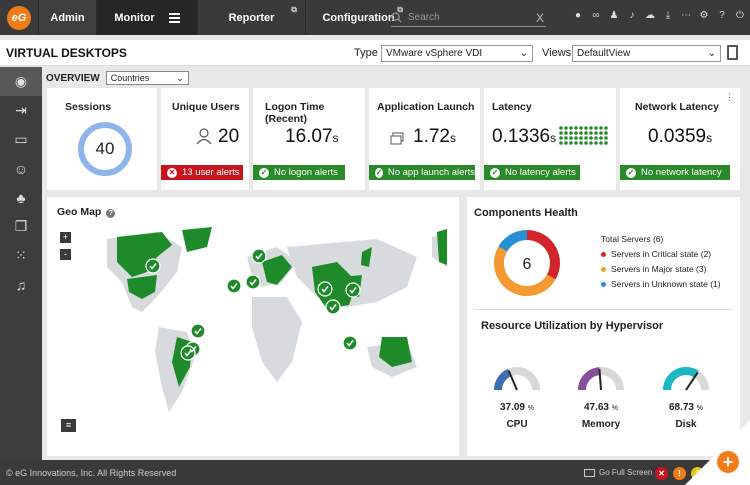  What do you see at coordinates (615, 408) in the screenshot?
I see `memory-unit: %` at bounding box center [615, 408].